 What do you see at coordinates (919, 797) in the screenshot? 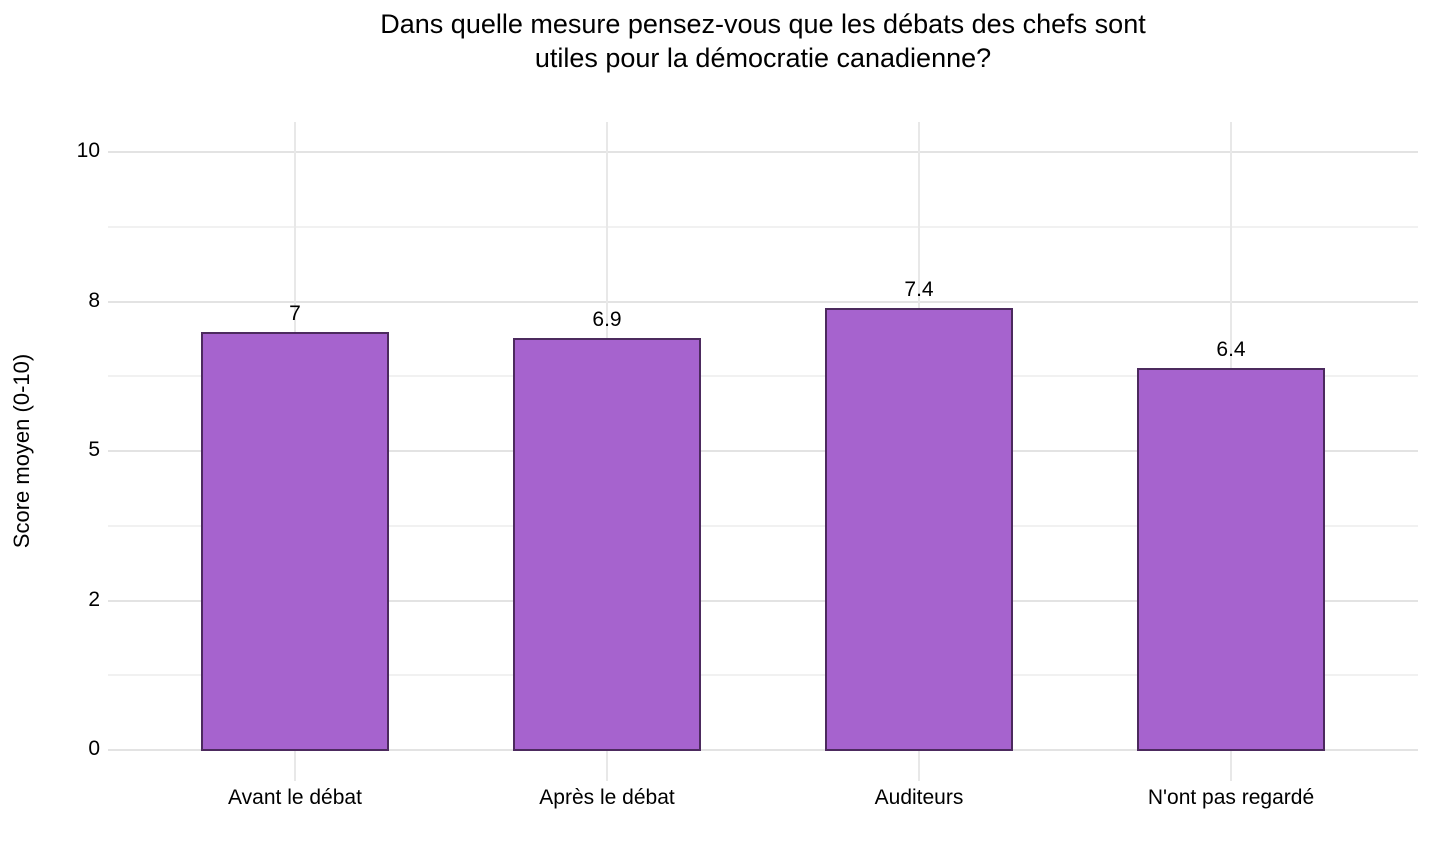
I see `x-tick-label-auditeurs: Auditeurs` at bounding box center [919, 797].